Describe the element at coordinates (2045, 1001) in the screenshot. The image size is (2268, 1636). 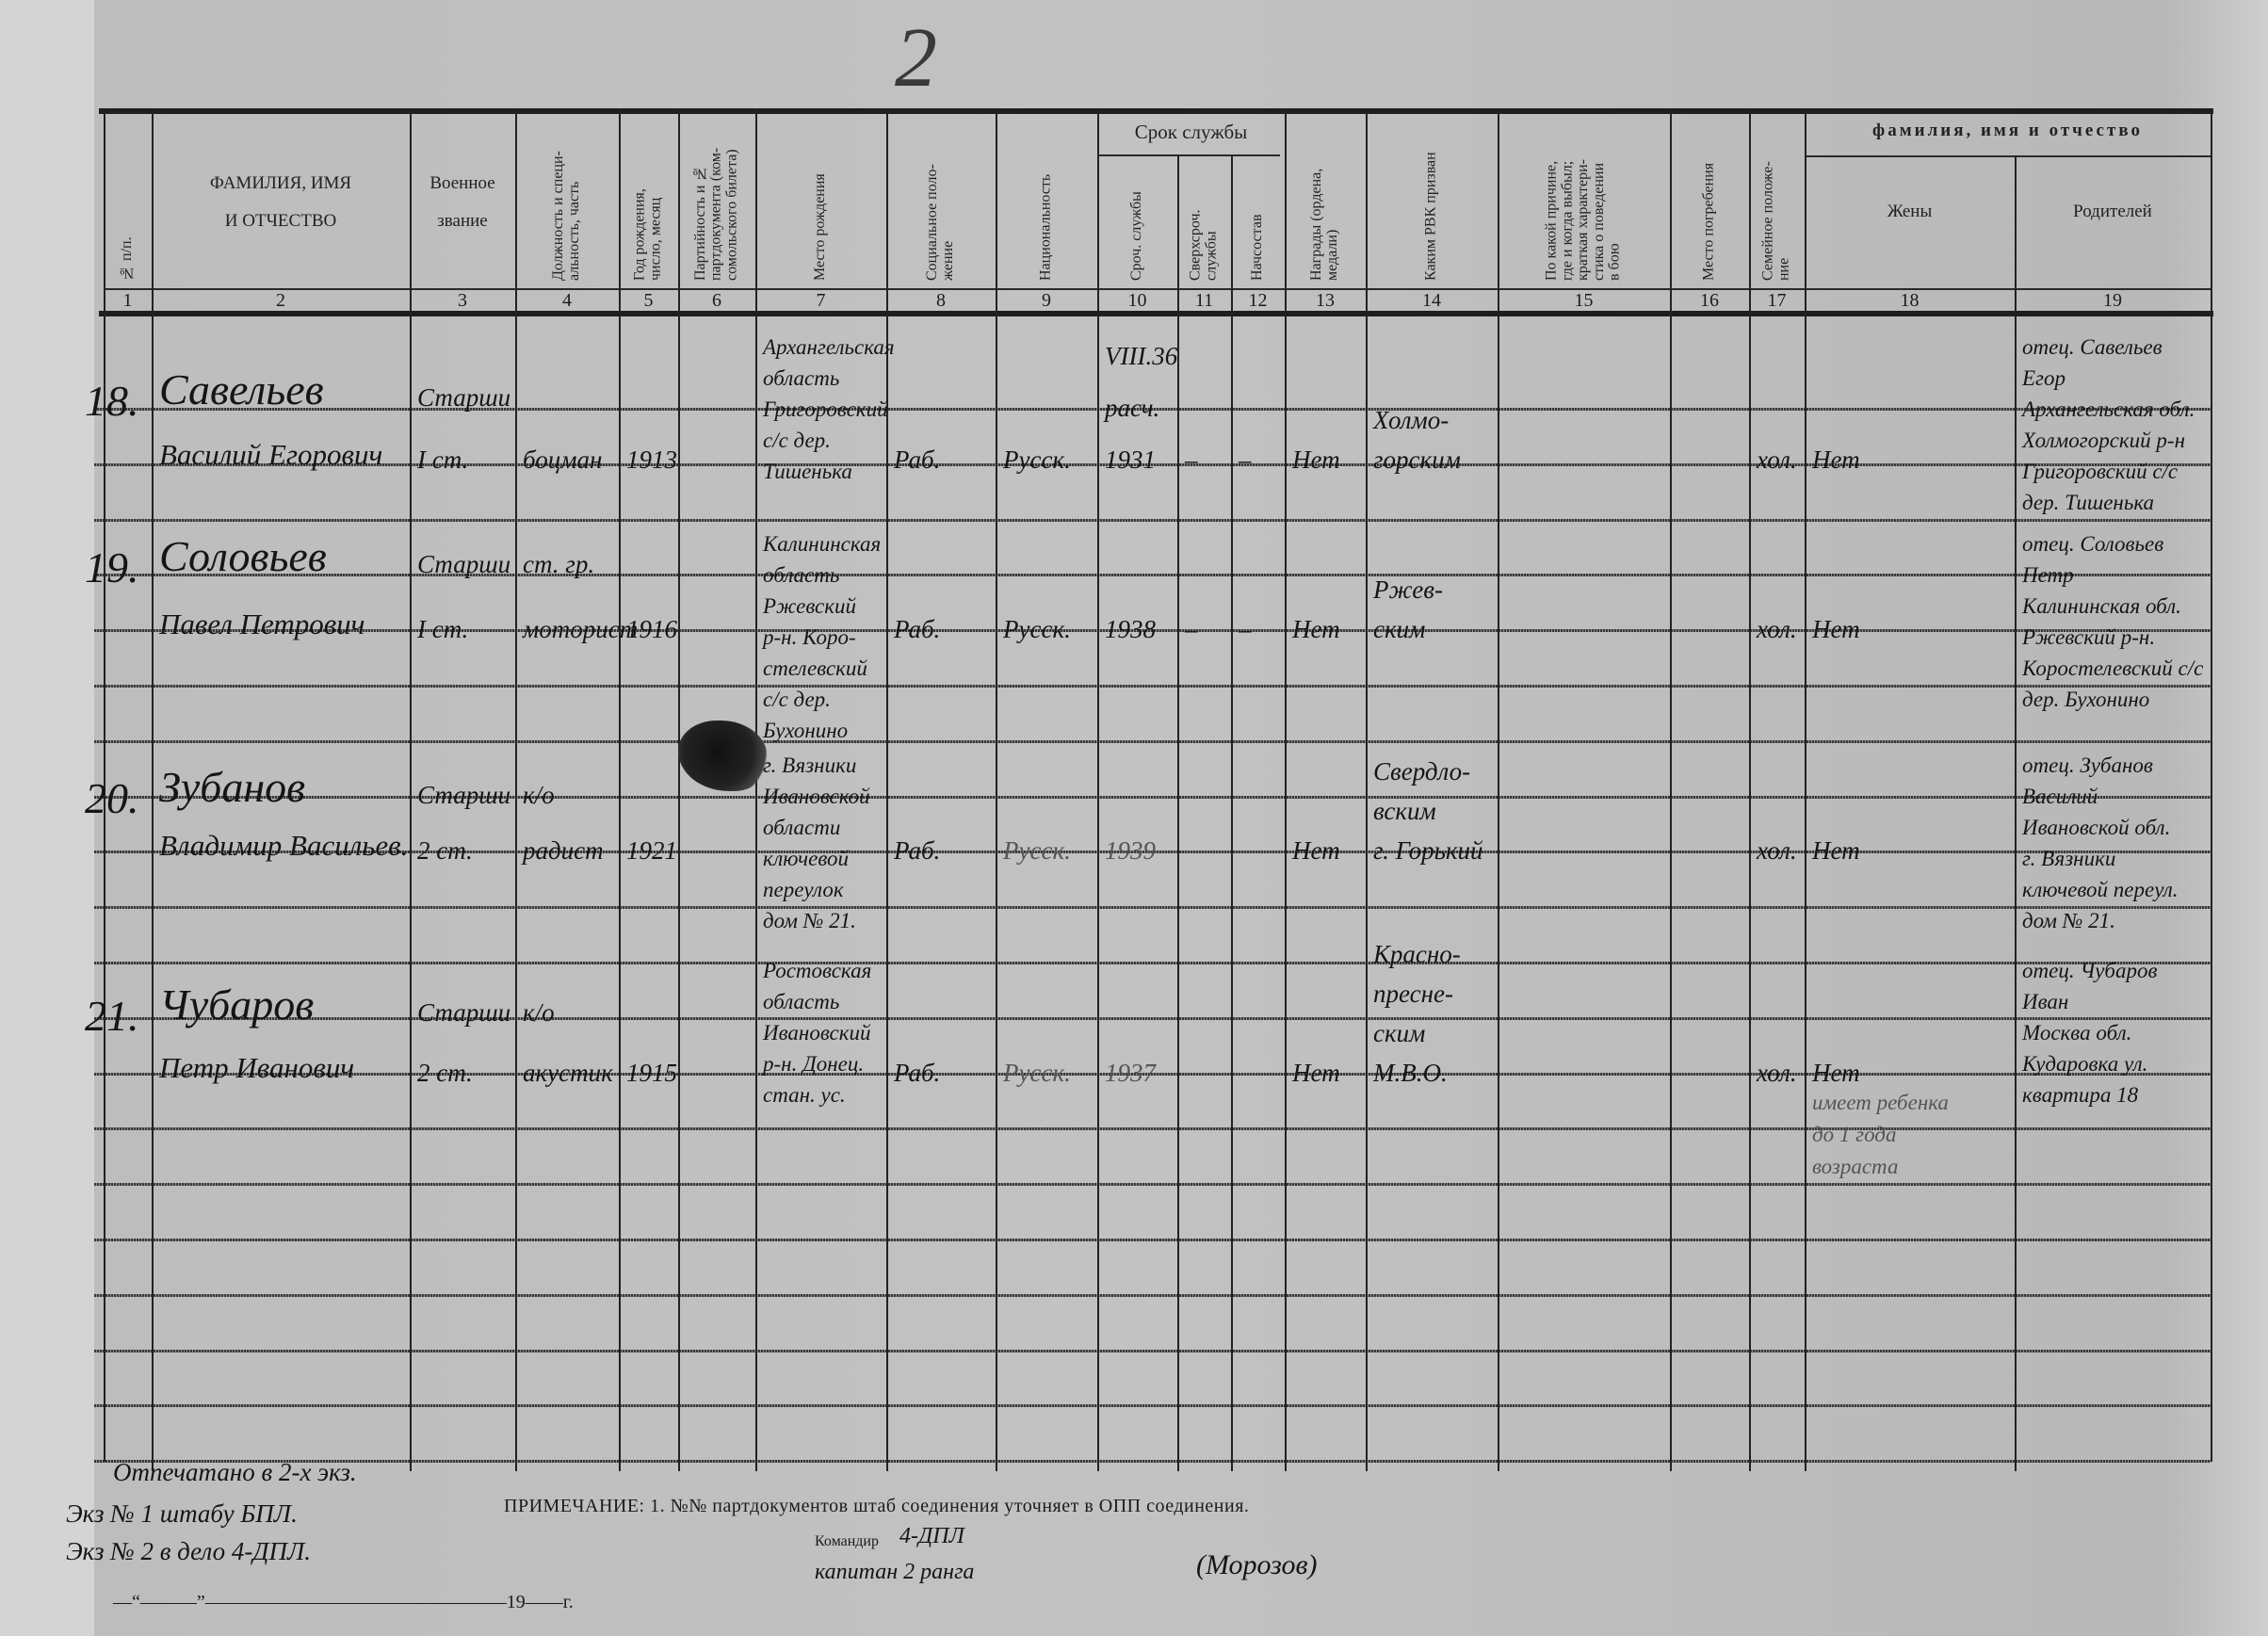
I see `entry-col-19-text: Иван` at that location.